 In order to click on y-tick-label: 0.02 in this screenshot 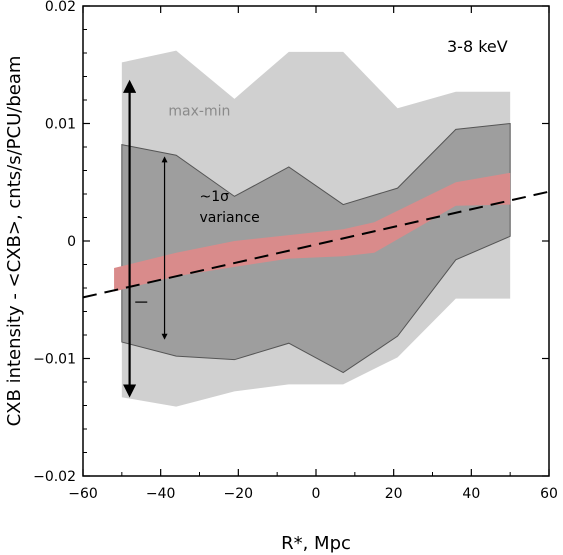, I will do `click(60, 7)`.